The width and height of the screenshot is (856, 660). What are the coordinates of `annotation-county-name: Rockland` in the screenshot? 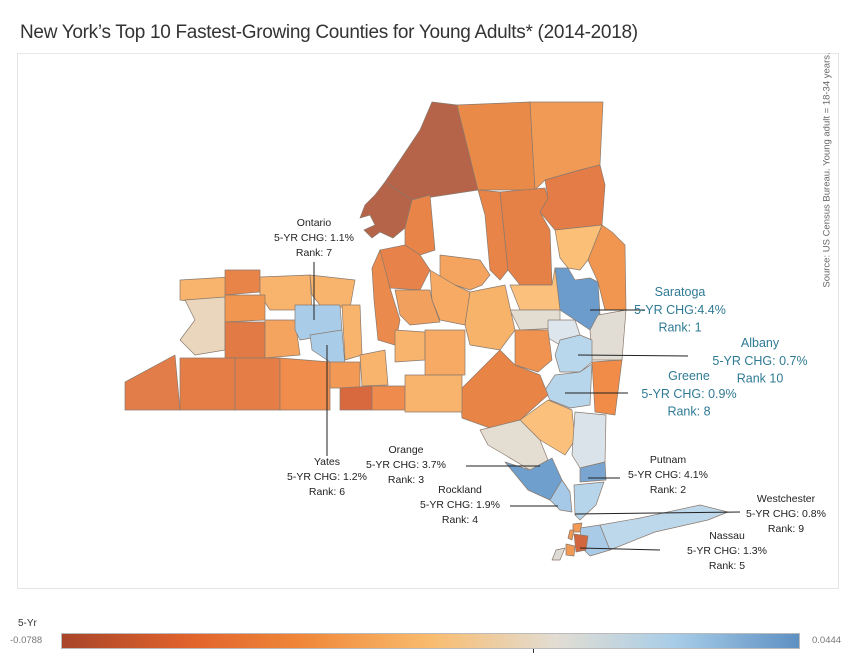 It's located at (460, 490).